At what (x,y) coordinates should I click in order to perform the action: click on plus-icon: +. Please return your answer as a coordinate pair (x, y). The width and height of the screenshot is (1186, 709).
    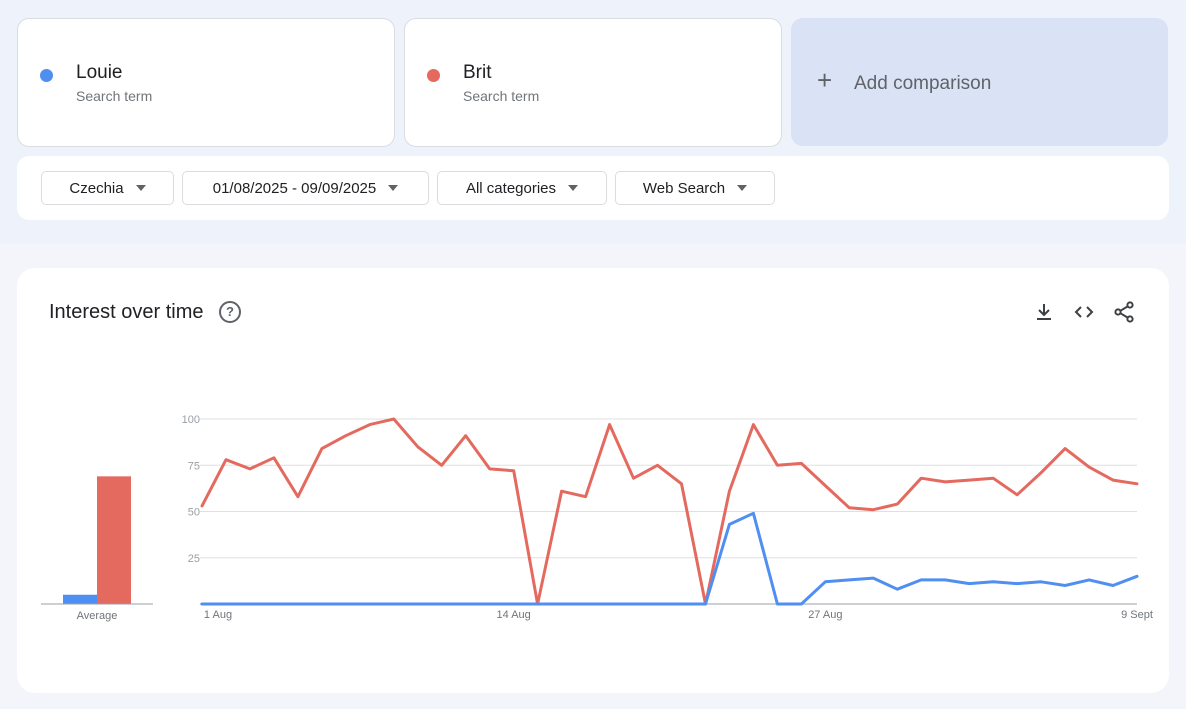
    Looking at the image, I should click on (825, 80).